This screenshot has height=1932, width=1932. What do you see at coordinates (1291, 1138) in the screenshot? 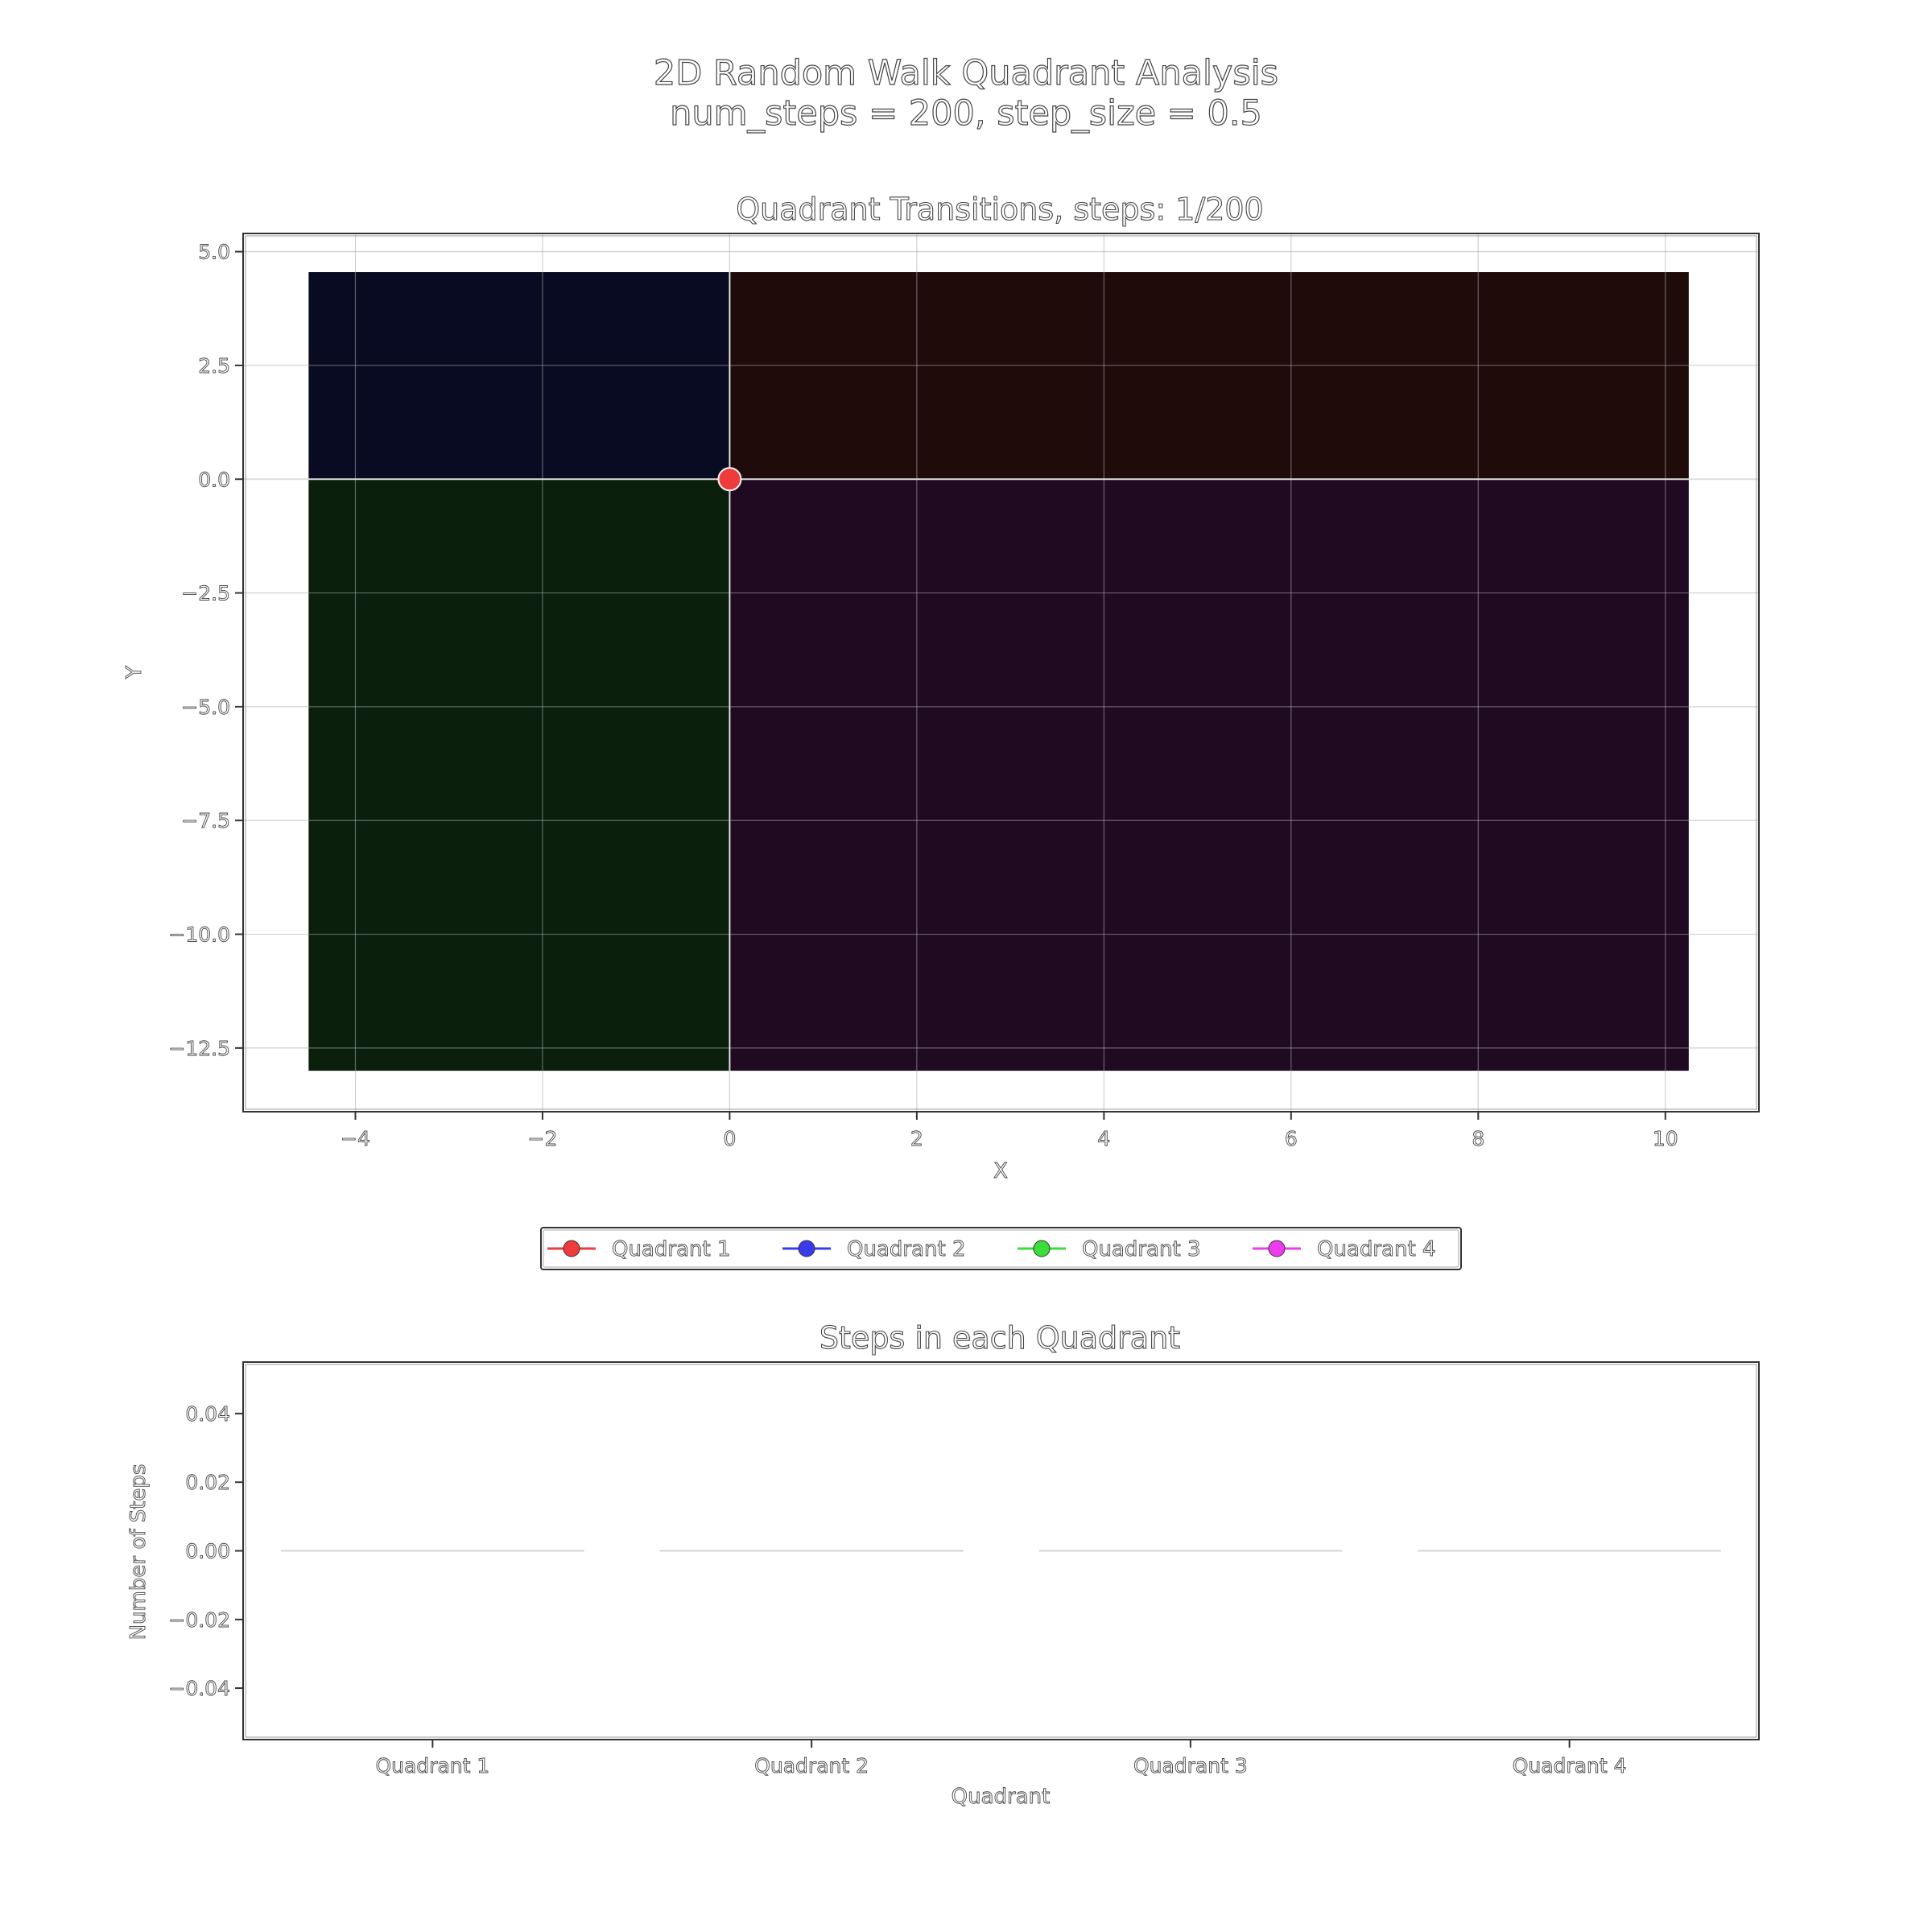
I see `x-tick-label: 6` at bounding box center [1291, 1138].